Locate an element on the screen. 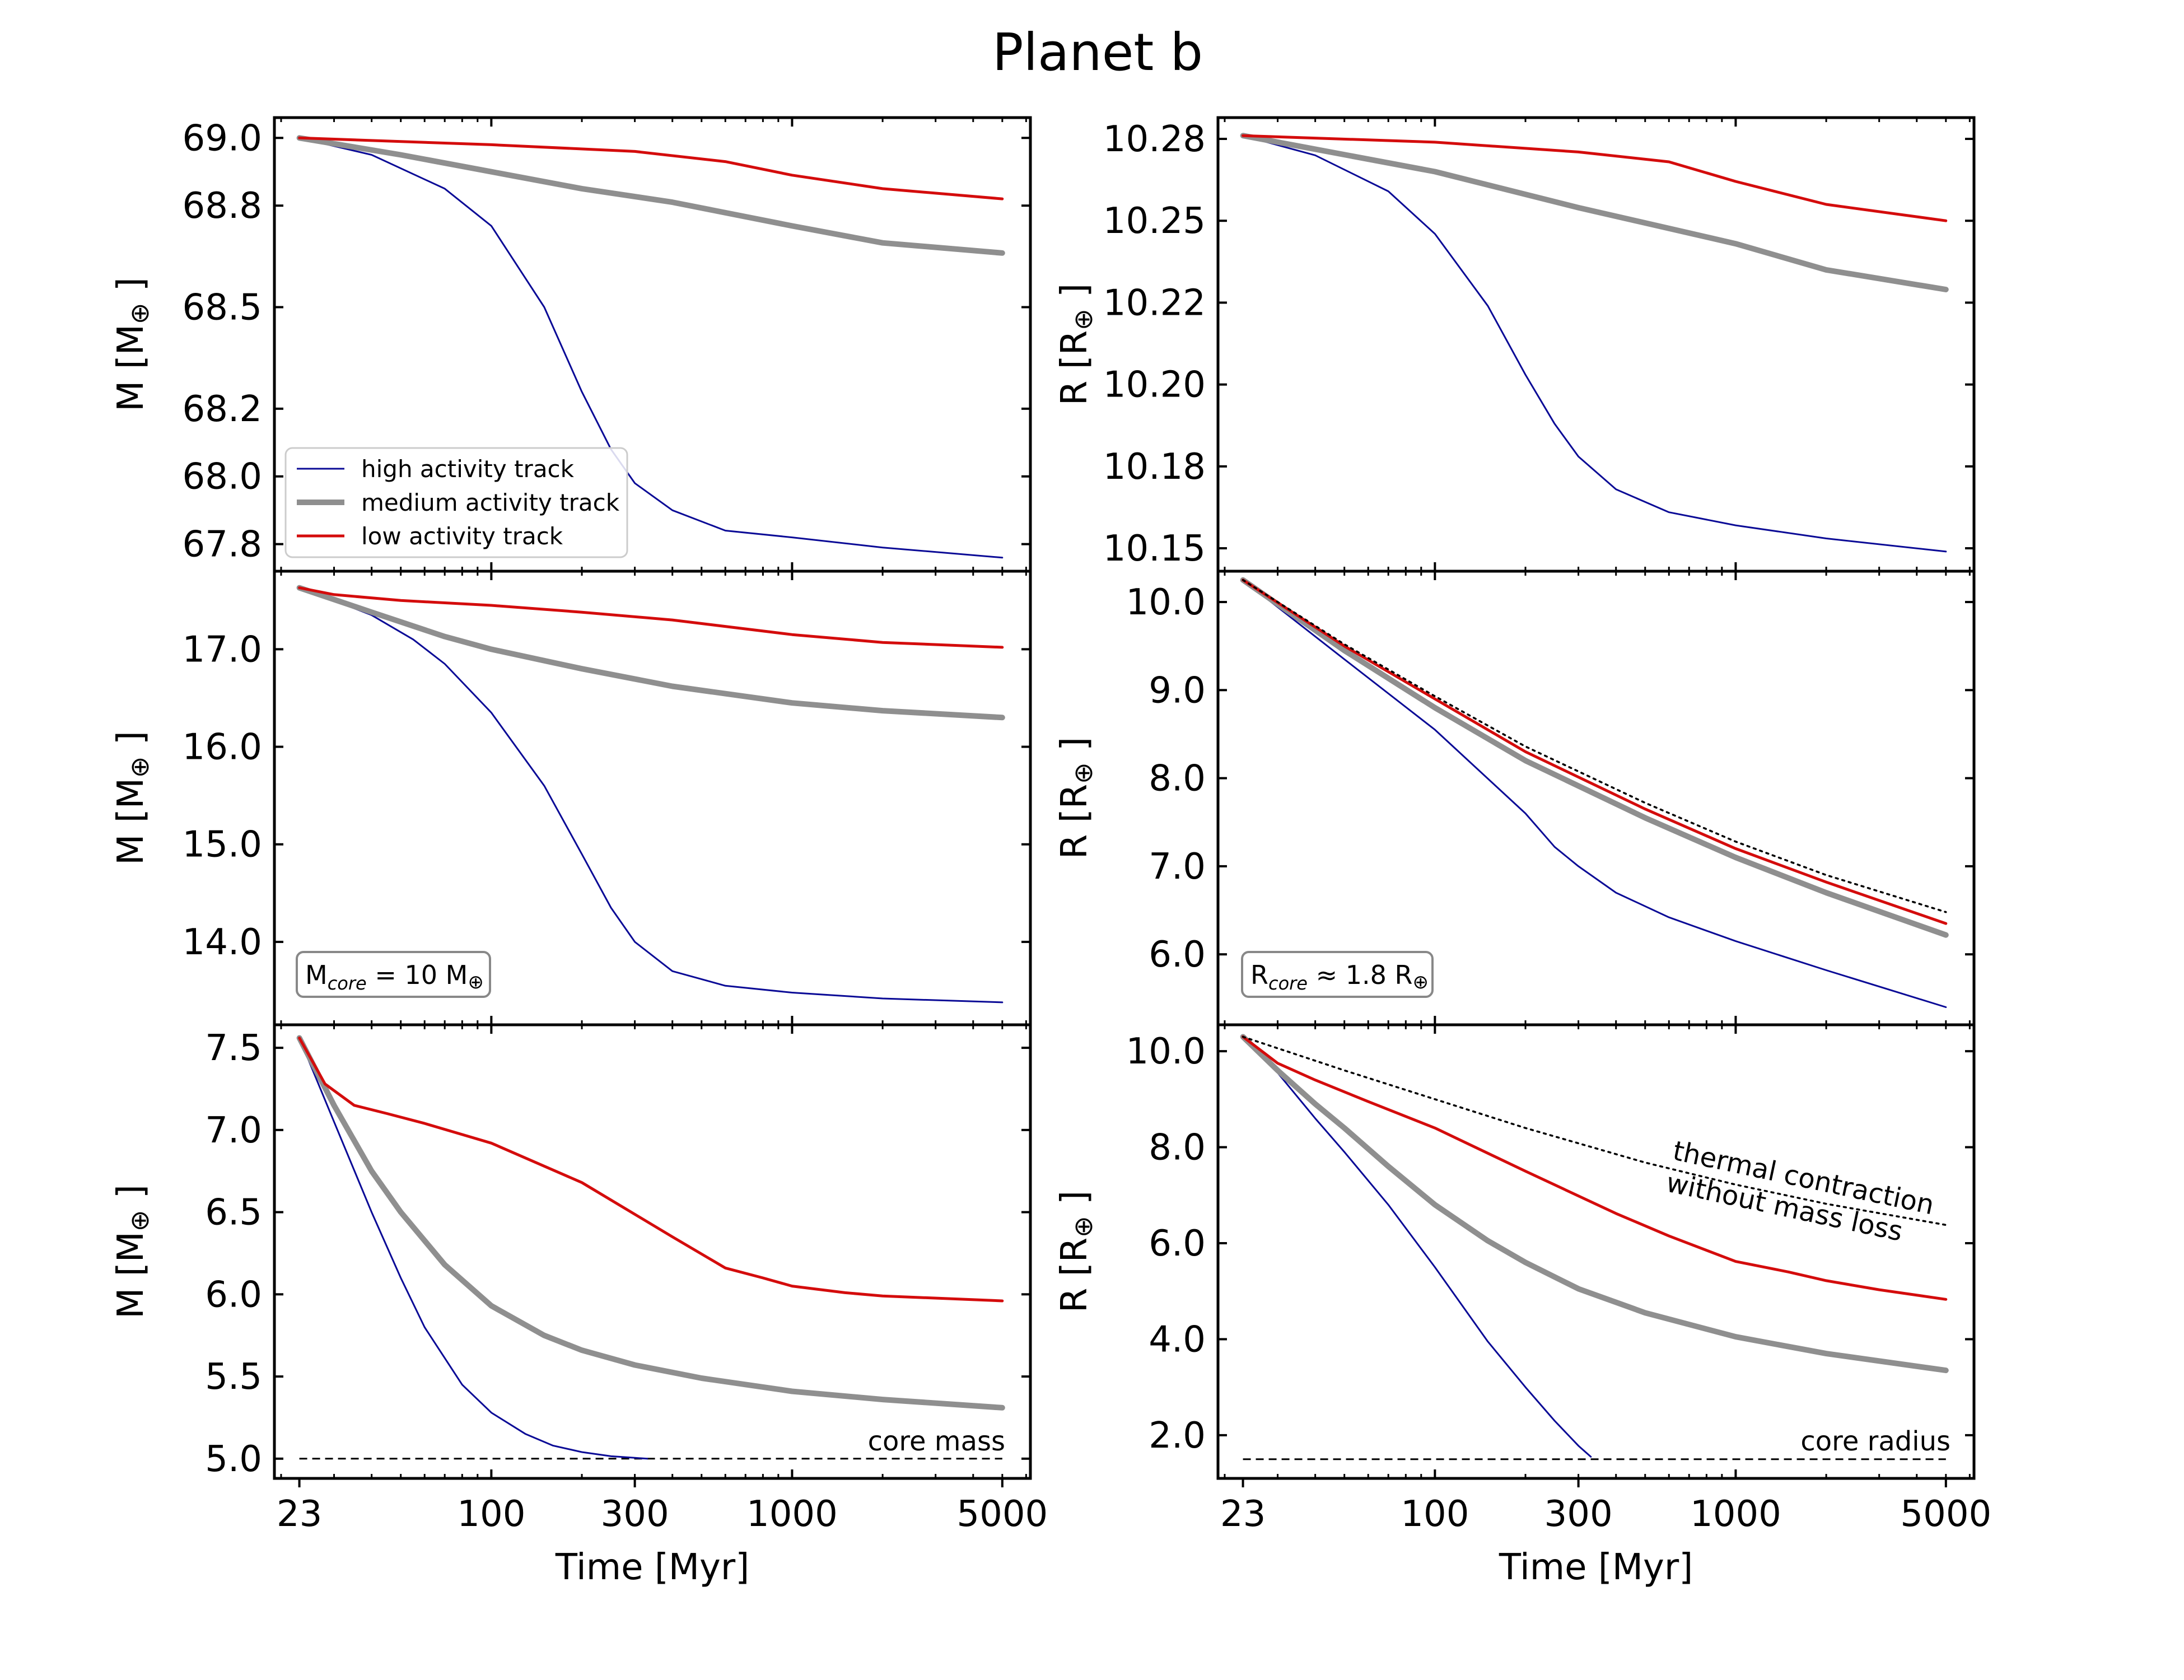 The height and width of the screenshot is (1680, 2184). y-tick-label: 68.2 is located at coordinates (223, 410).